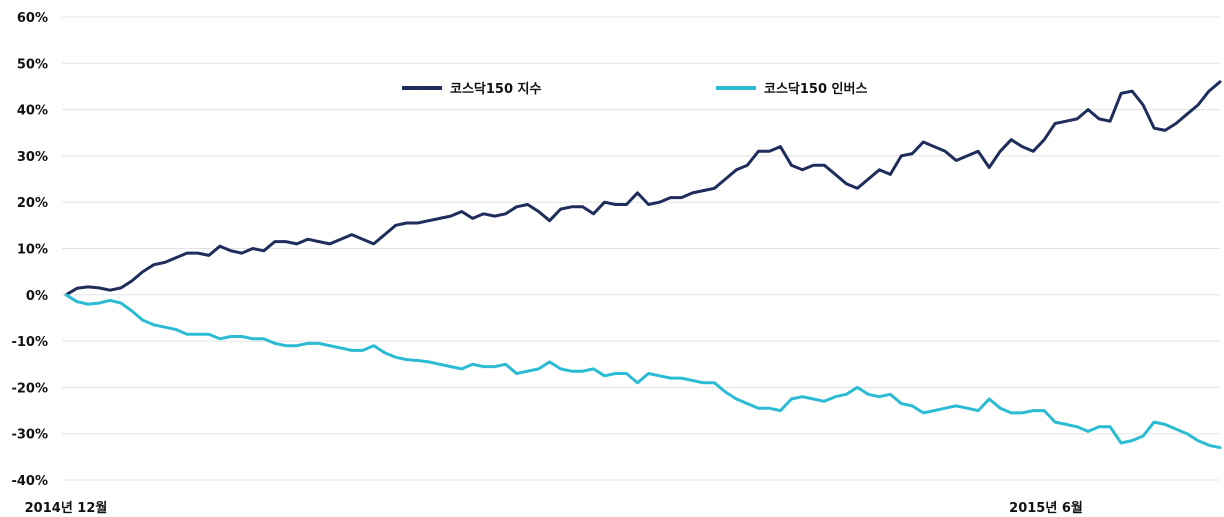 This screenshot has height=517, width=1224. What do you see at coordinates (496, 89) in the screenshot?
I see `legend-label: 코스닥150 지수` at bounding box center [496, 89].